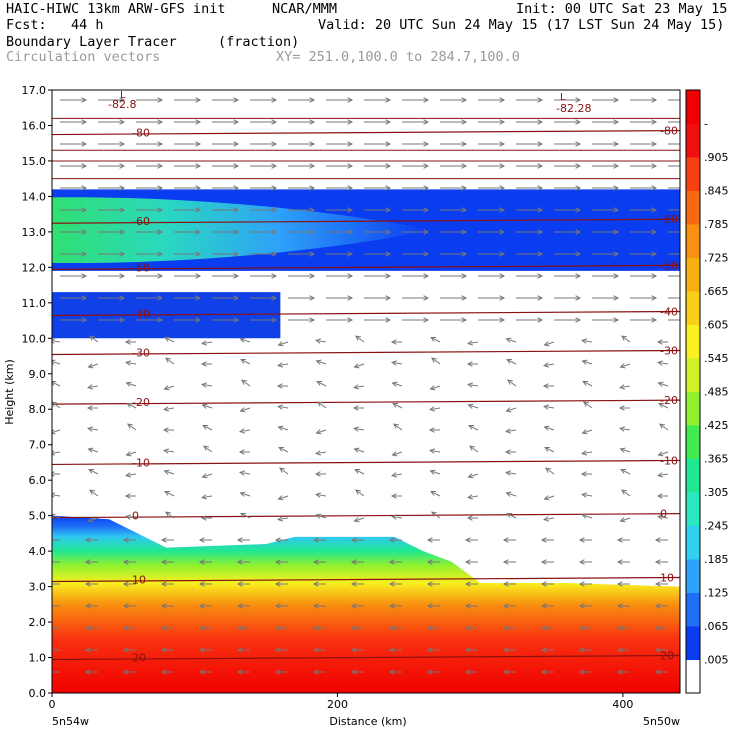  What do you see at coordinates (669, 311) in the screenshot?
I see `contour-label: -40` at bounding box center [669, 311].